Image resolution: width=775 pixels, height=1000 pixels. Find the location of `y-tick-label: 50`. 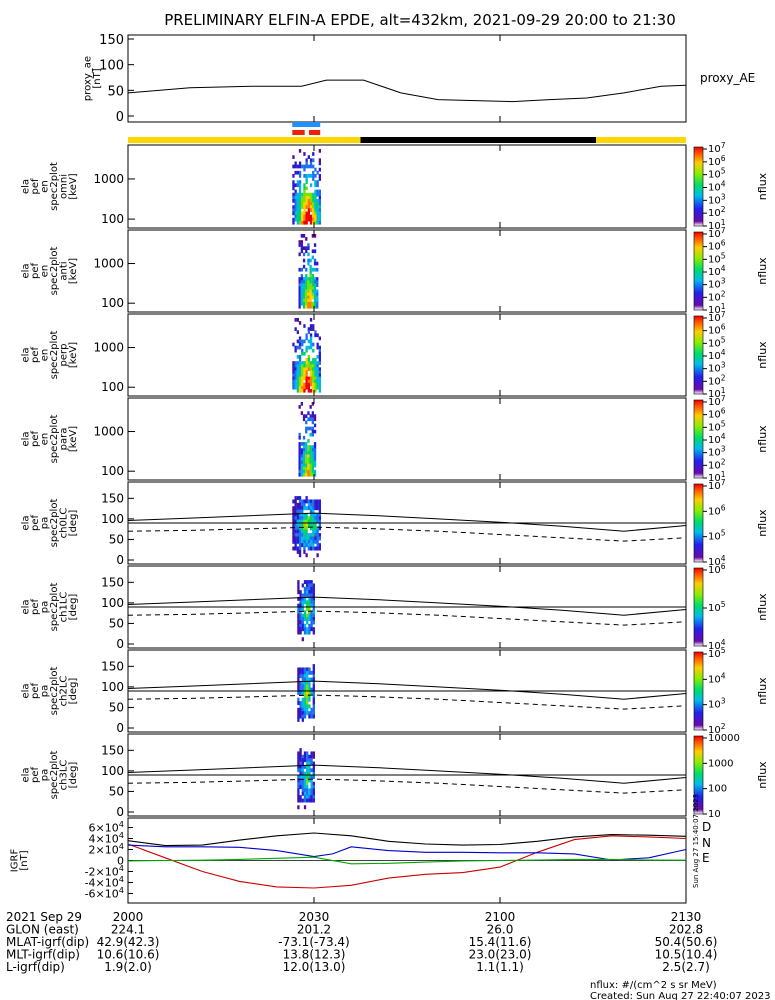

y-tick-label: 50 is located at coordinates (116, 623).